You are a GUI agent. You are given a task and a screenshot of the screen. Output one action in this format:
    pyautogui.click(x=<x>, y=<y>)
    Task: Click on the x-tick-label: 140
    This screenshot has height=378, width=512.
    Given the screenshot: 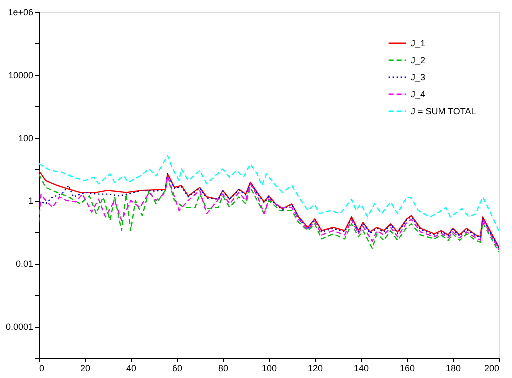 What is the action you would take?
    pyautogui.click(x=362, y=369)
    